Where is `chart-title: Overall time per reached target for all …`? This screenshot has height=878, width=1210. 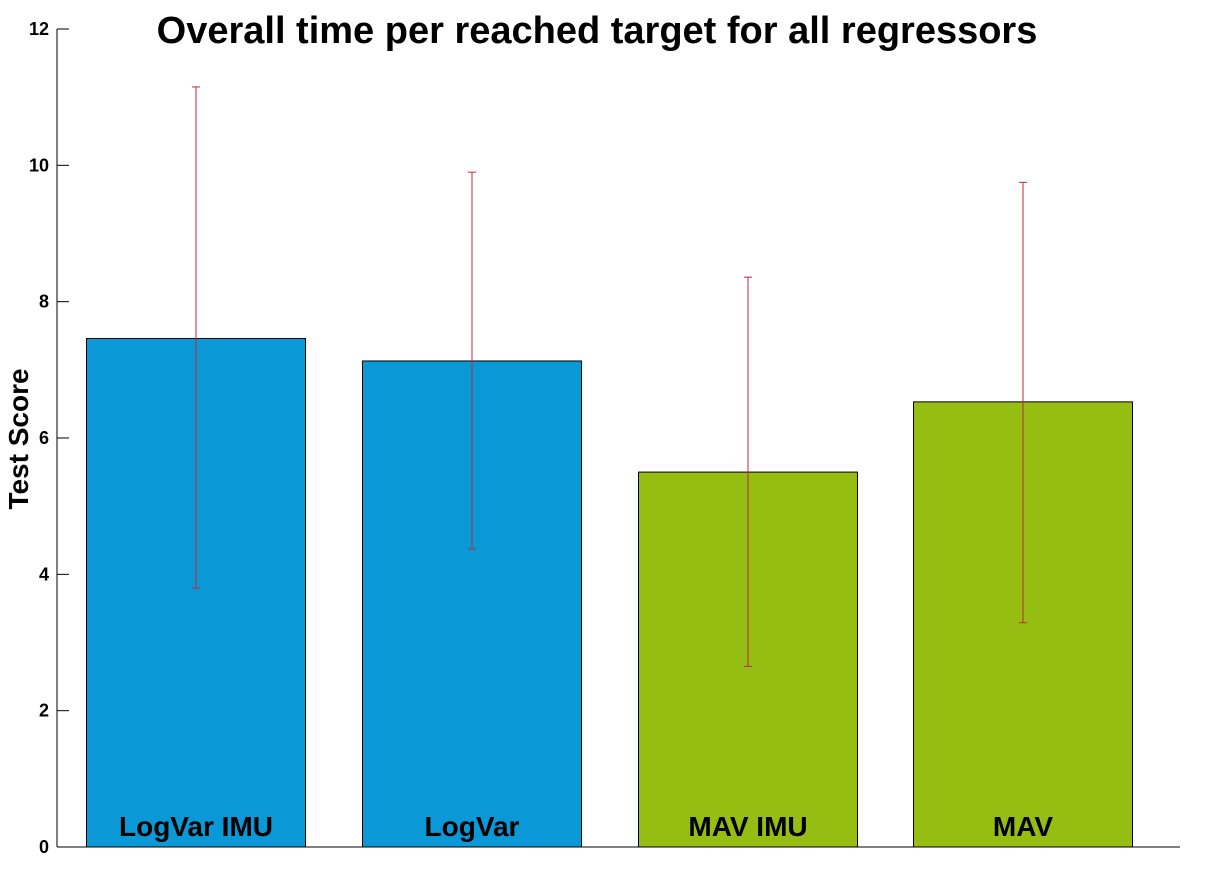
chart-title: Overall time per reached target for all … is located at coordinates (597, 31).